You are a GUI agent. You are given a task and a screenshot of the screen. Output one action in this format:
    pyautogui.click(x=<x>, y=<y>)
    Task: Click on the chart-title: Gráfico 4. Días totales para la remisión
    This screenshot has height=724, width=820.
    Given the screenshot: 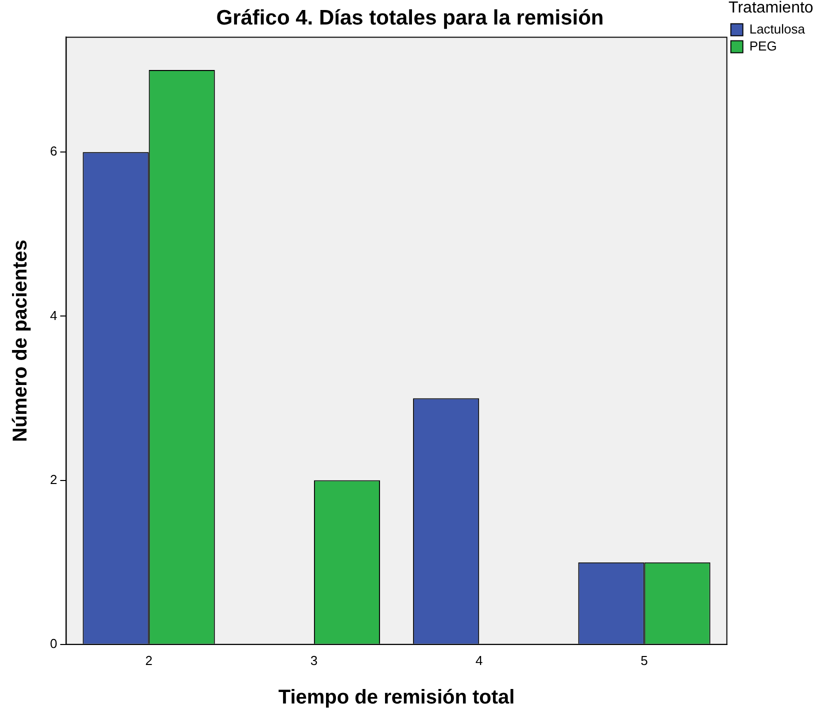 What is the action you would take?
    pyautogui.click(x=410, y=18)
    